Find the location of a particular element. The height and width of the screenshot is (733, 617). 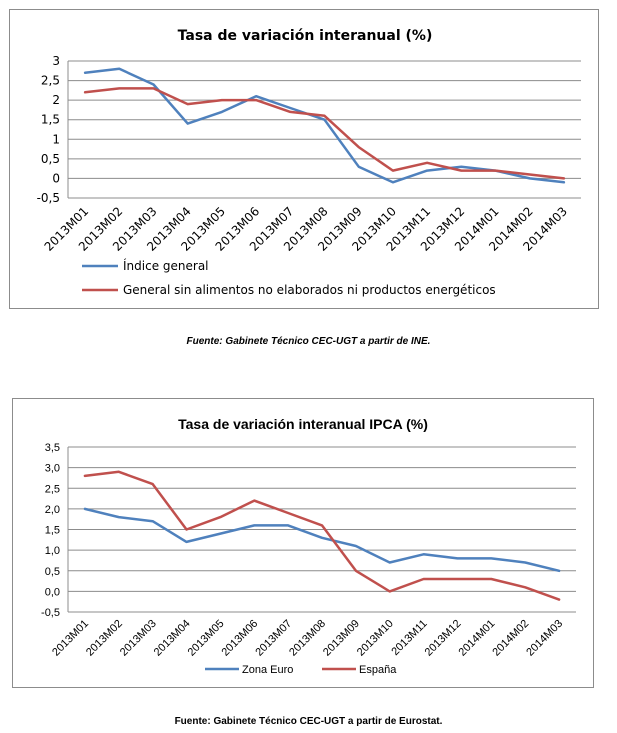

x-tick-label: 2013M09 is located at coordinates (341, 638).